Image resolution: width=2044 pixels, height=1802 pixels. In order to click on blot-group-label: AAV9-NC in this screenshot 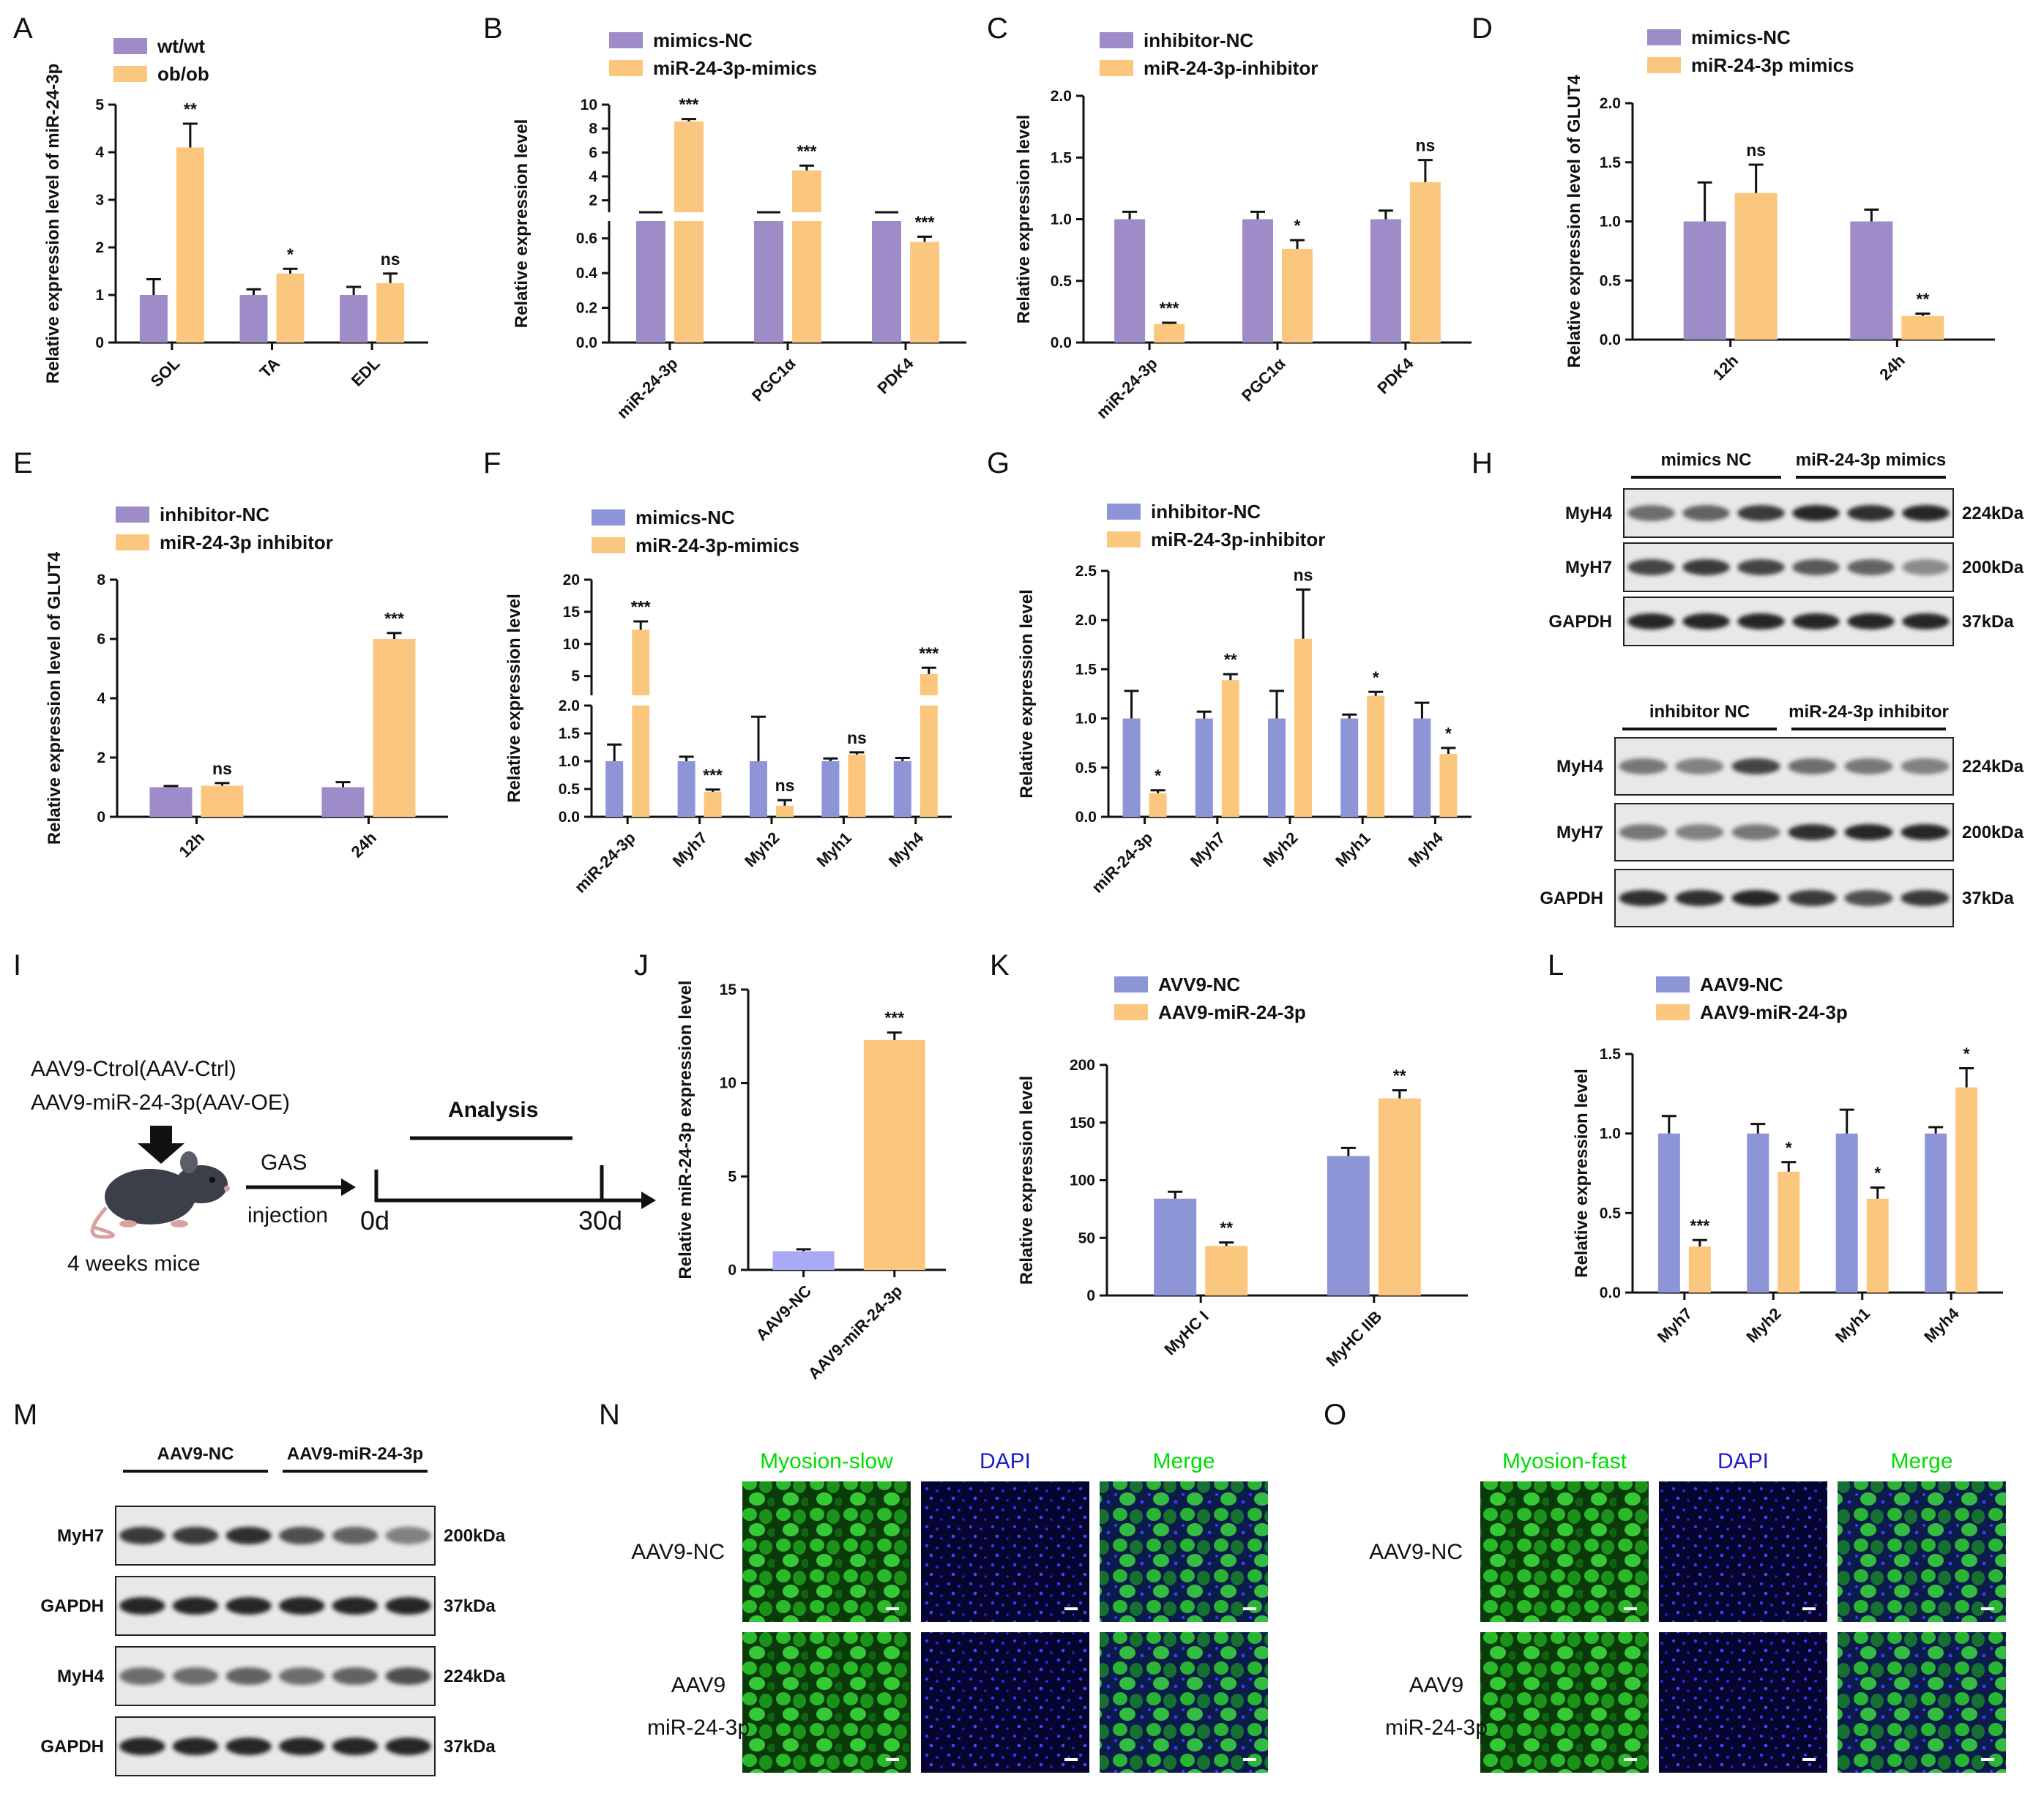, I will do `click(195, 1454)`.